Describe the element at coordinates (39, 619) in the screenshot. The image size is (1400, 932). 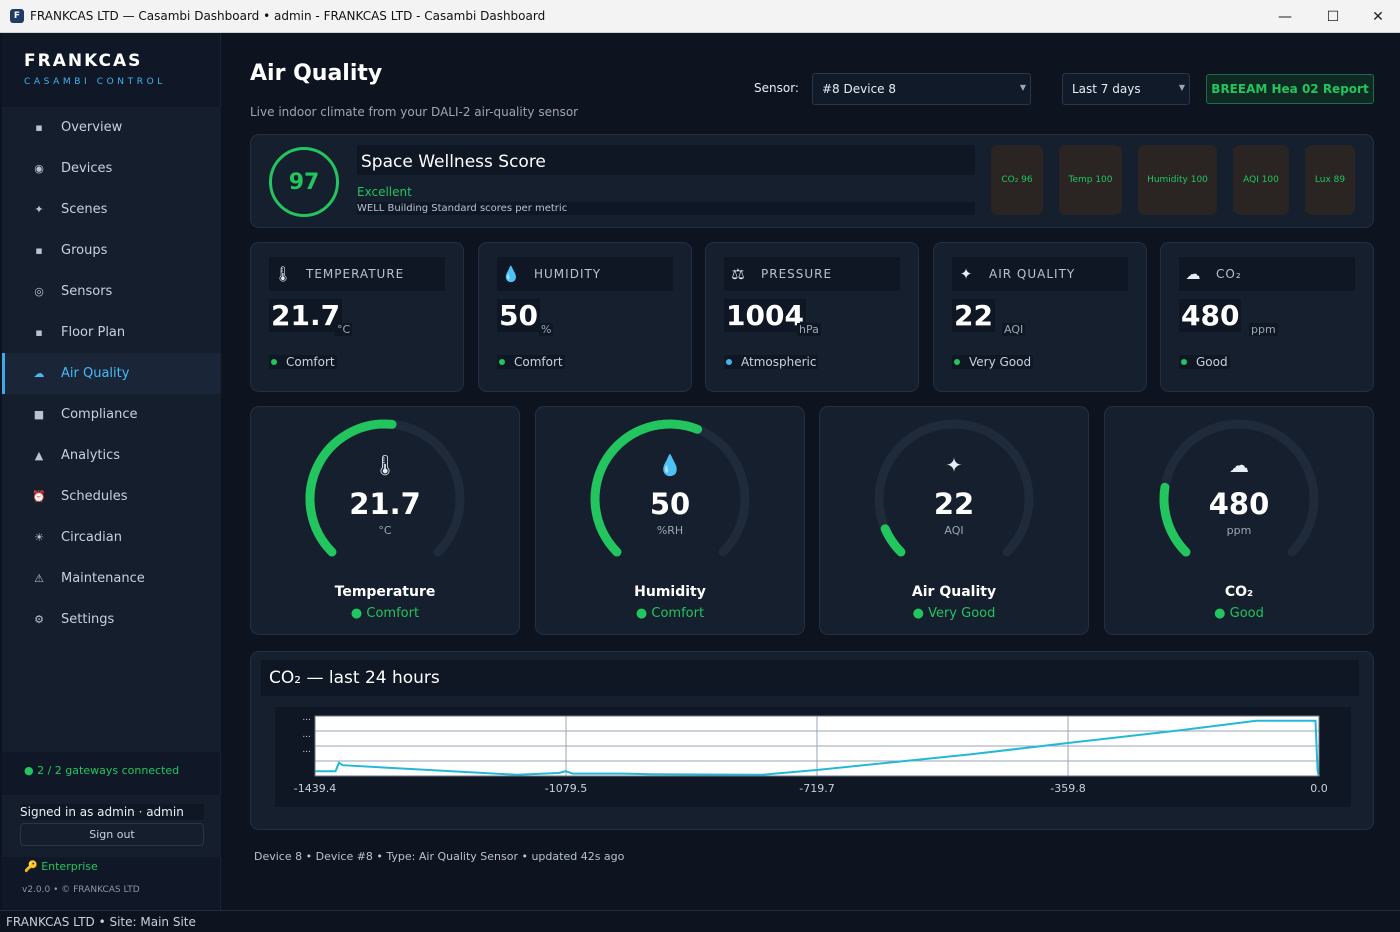
I see `gear-icon: ⚙` at that location.